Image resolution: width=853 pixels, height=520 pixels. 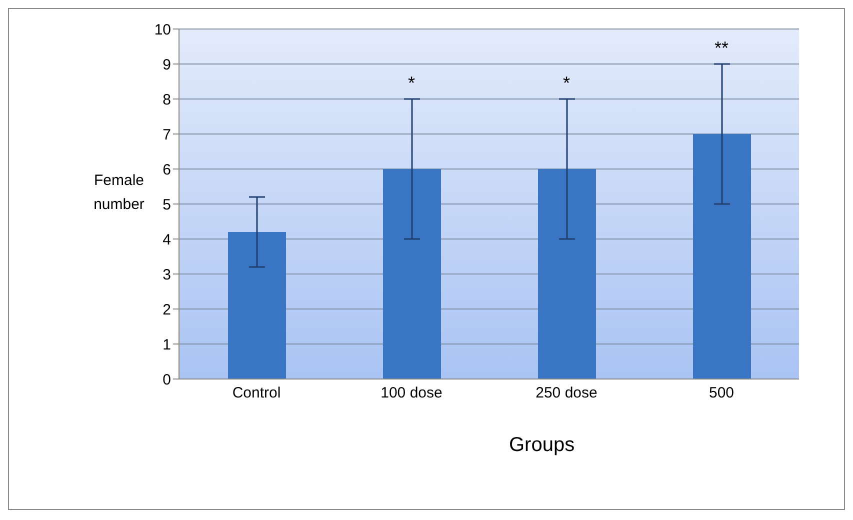 I want to click on x-tick-label: 100 dose, so click(x=411, y=393).